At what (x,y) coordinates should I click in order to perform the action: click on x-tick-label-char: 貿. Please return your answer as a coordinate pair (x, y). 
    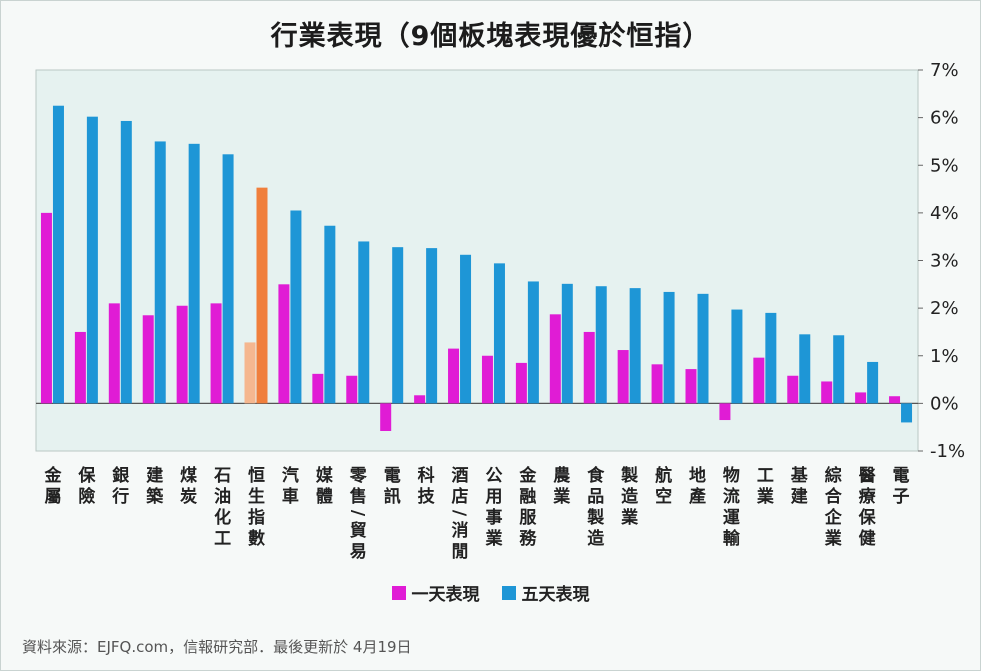
    Looking at the image, I should click on (358, 530).